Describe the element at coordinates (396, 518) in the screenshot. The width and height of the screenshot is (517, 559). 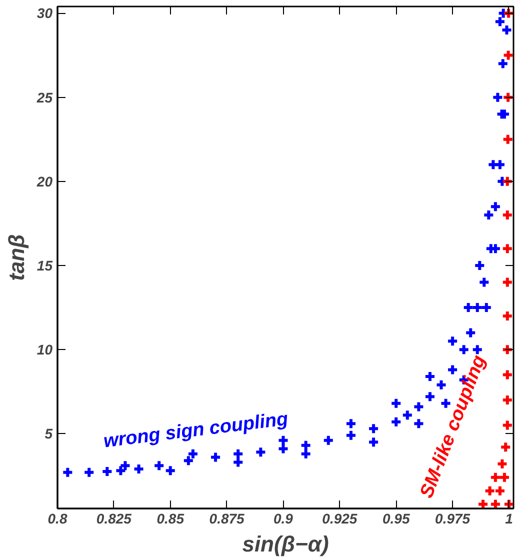
I see `x-tick-label: 0.95` at that location.